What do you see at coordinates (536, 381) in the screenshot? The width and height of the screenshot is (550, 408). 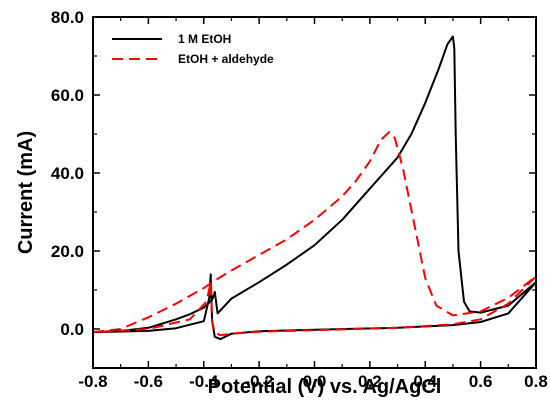 I see `x-tick-label: 0.8` at bounding box center [536, 381].